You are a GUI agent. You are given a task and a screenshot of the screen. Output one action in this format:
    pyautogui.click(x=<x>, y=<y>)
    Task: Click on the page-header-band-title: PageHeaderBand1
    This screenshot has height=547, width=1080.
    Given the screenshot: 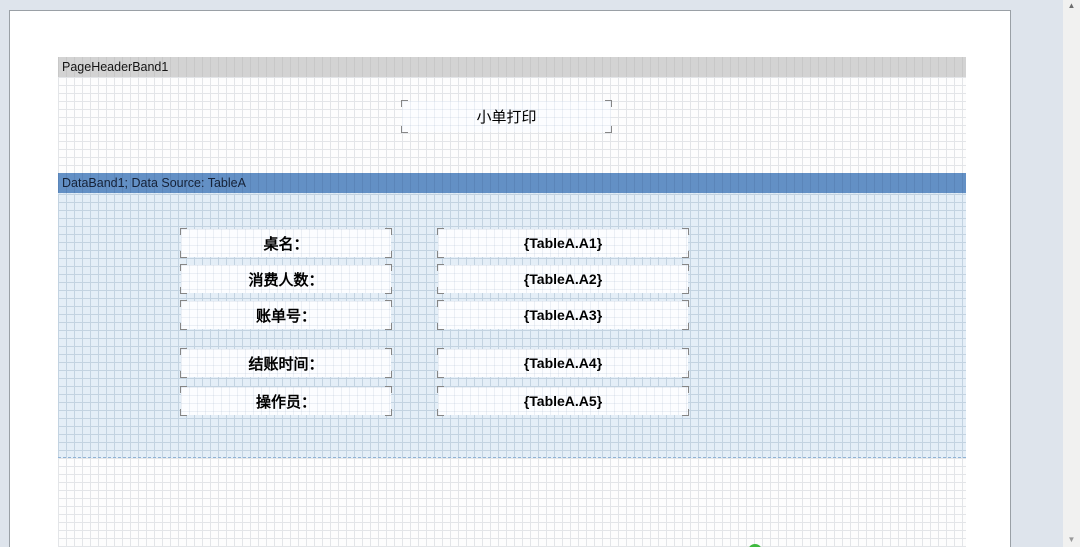 What is the action you would take?
    pyautogui.click(x=115, y=67)
    